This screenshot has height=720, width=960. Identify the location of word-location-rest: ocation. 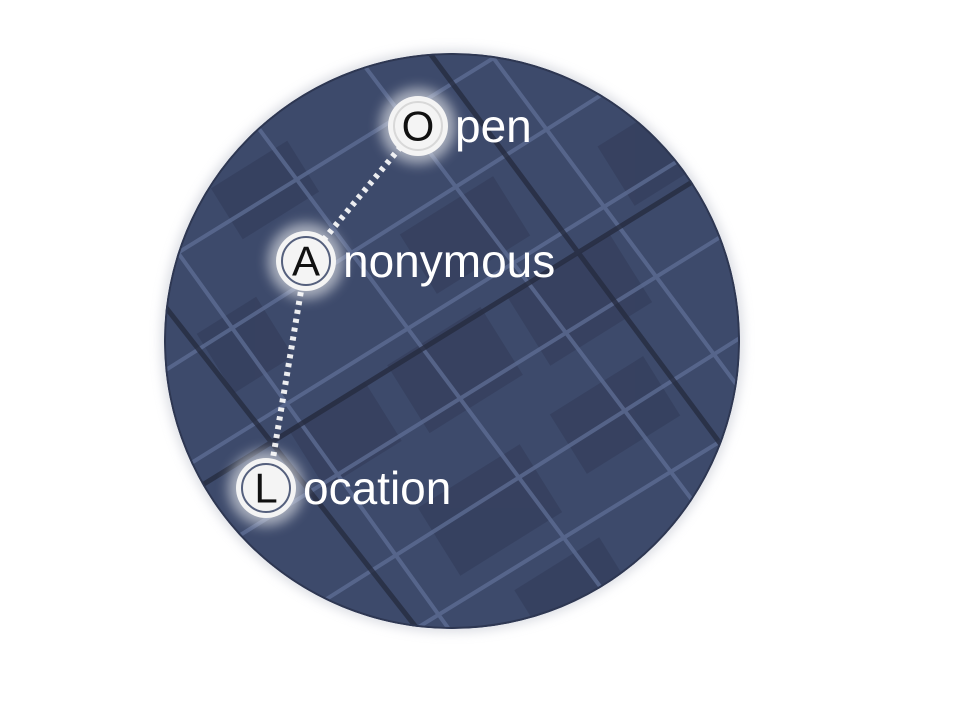
(377, 488).